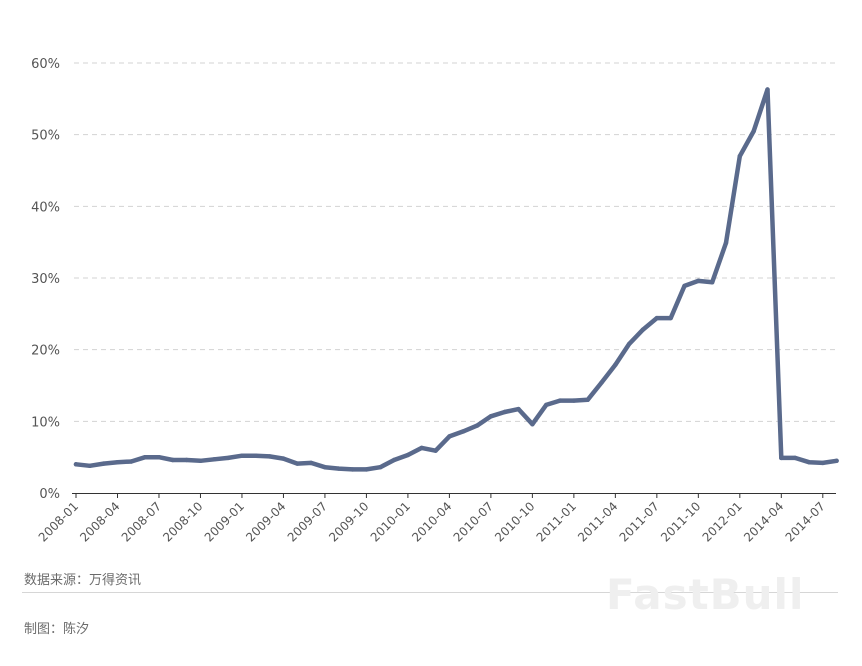 This screenshot has width=862, height=666. What do you see at coordinates (639, 521) in the screenshot?
I see `x-tick-label: 2011-07` at bounding box center [639, 521].